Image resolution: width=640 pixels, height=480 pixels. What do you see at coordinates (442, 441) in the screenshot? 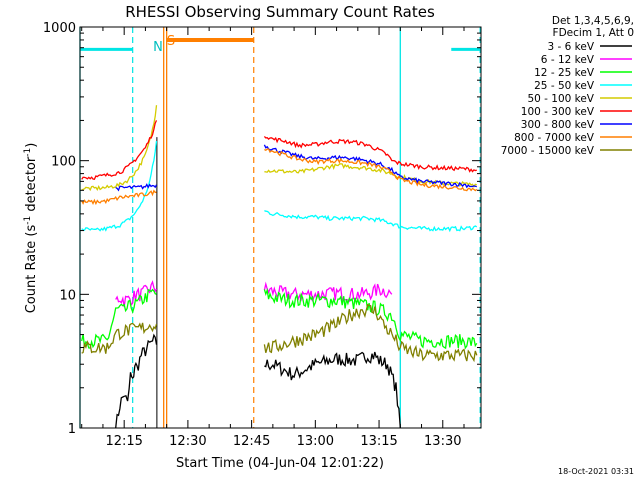
I see `x-tick-label-13:30: 13:30` at bounding box center [442, 441].